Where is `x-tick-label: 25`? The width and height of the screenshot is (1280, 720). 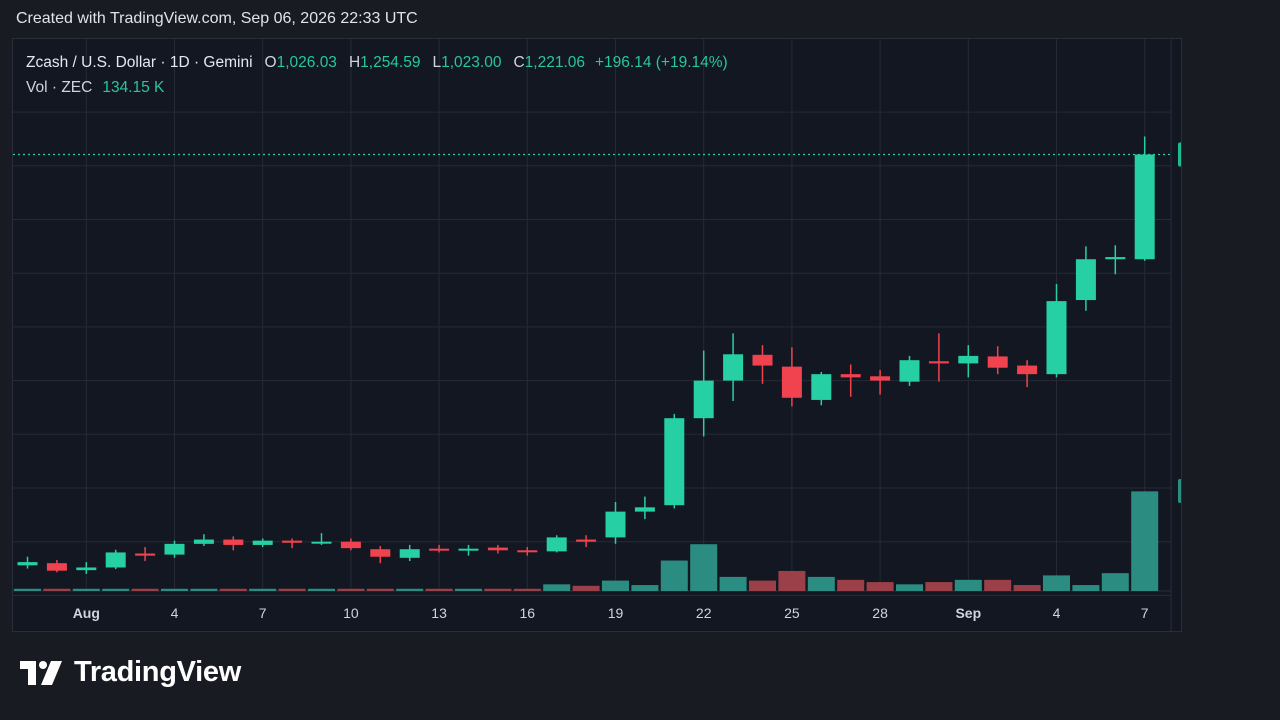 x-tick-label: 25 is located at coordinates (792, 613).